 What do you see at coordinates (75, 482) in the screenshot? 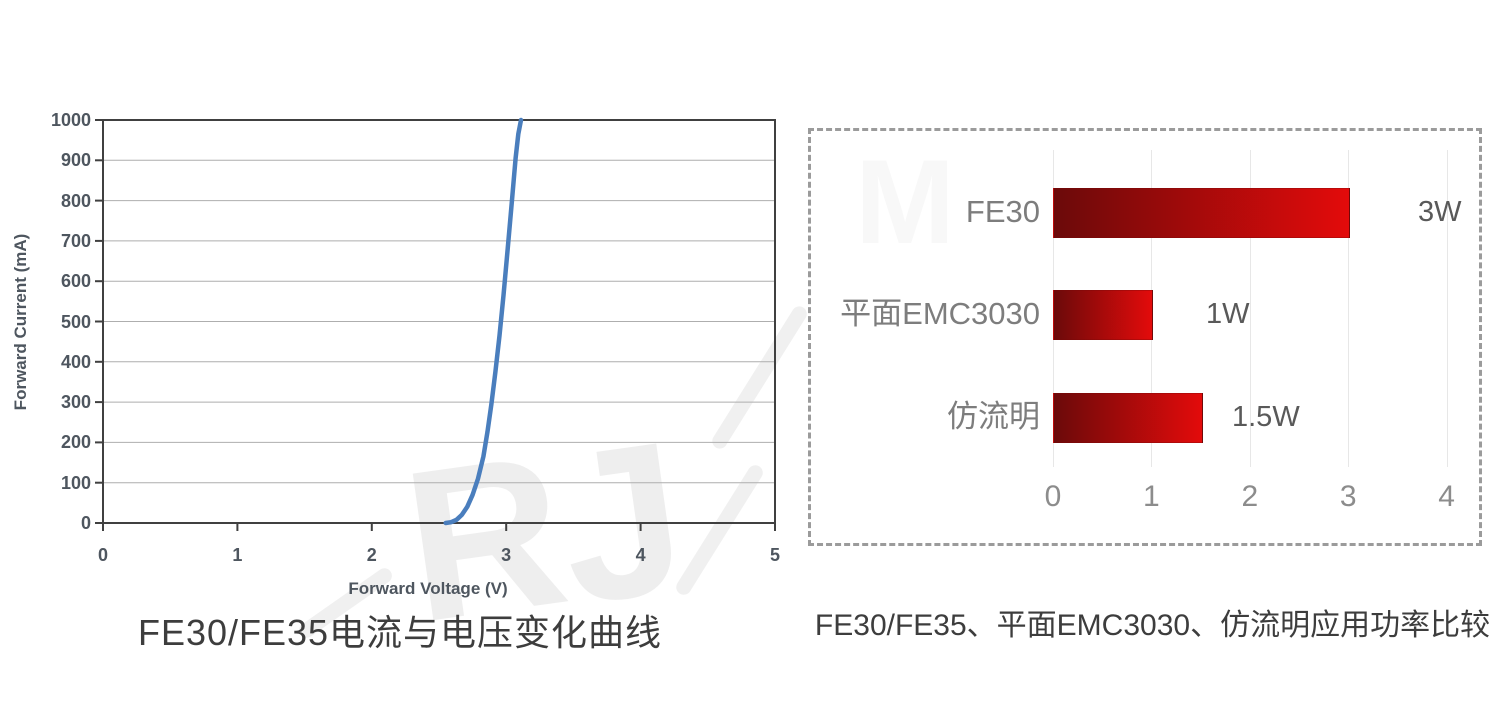
I see `y-tick-label: 100` at bounding box center [75, 482].